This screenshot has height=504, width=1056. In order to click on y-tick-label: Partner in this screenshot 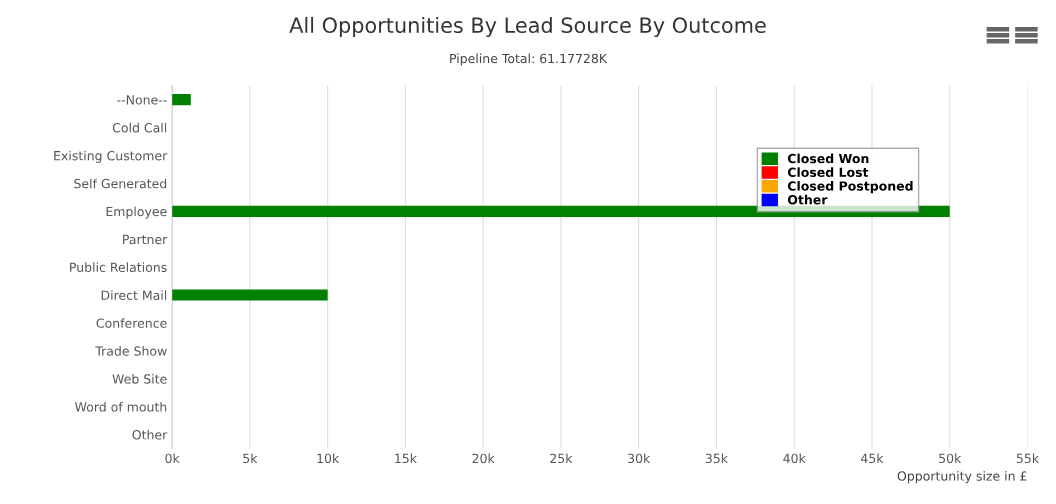, I will do `click(145, 239)`.